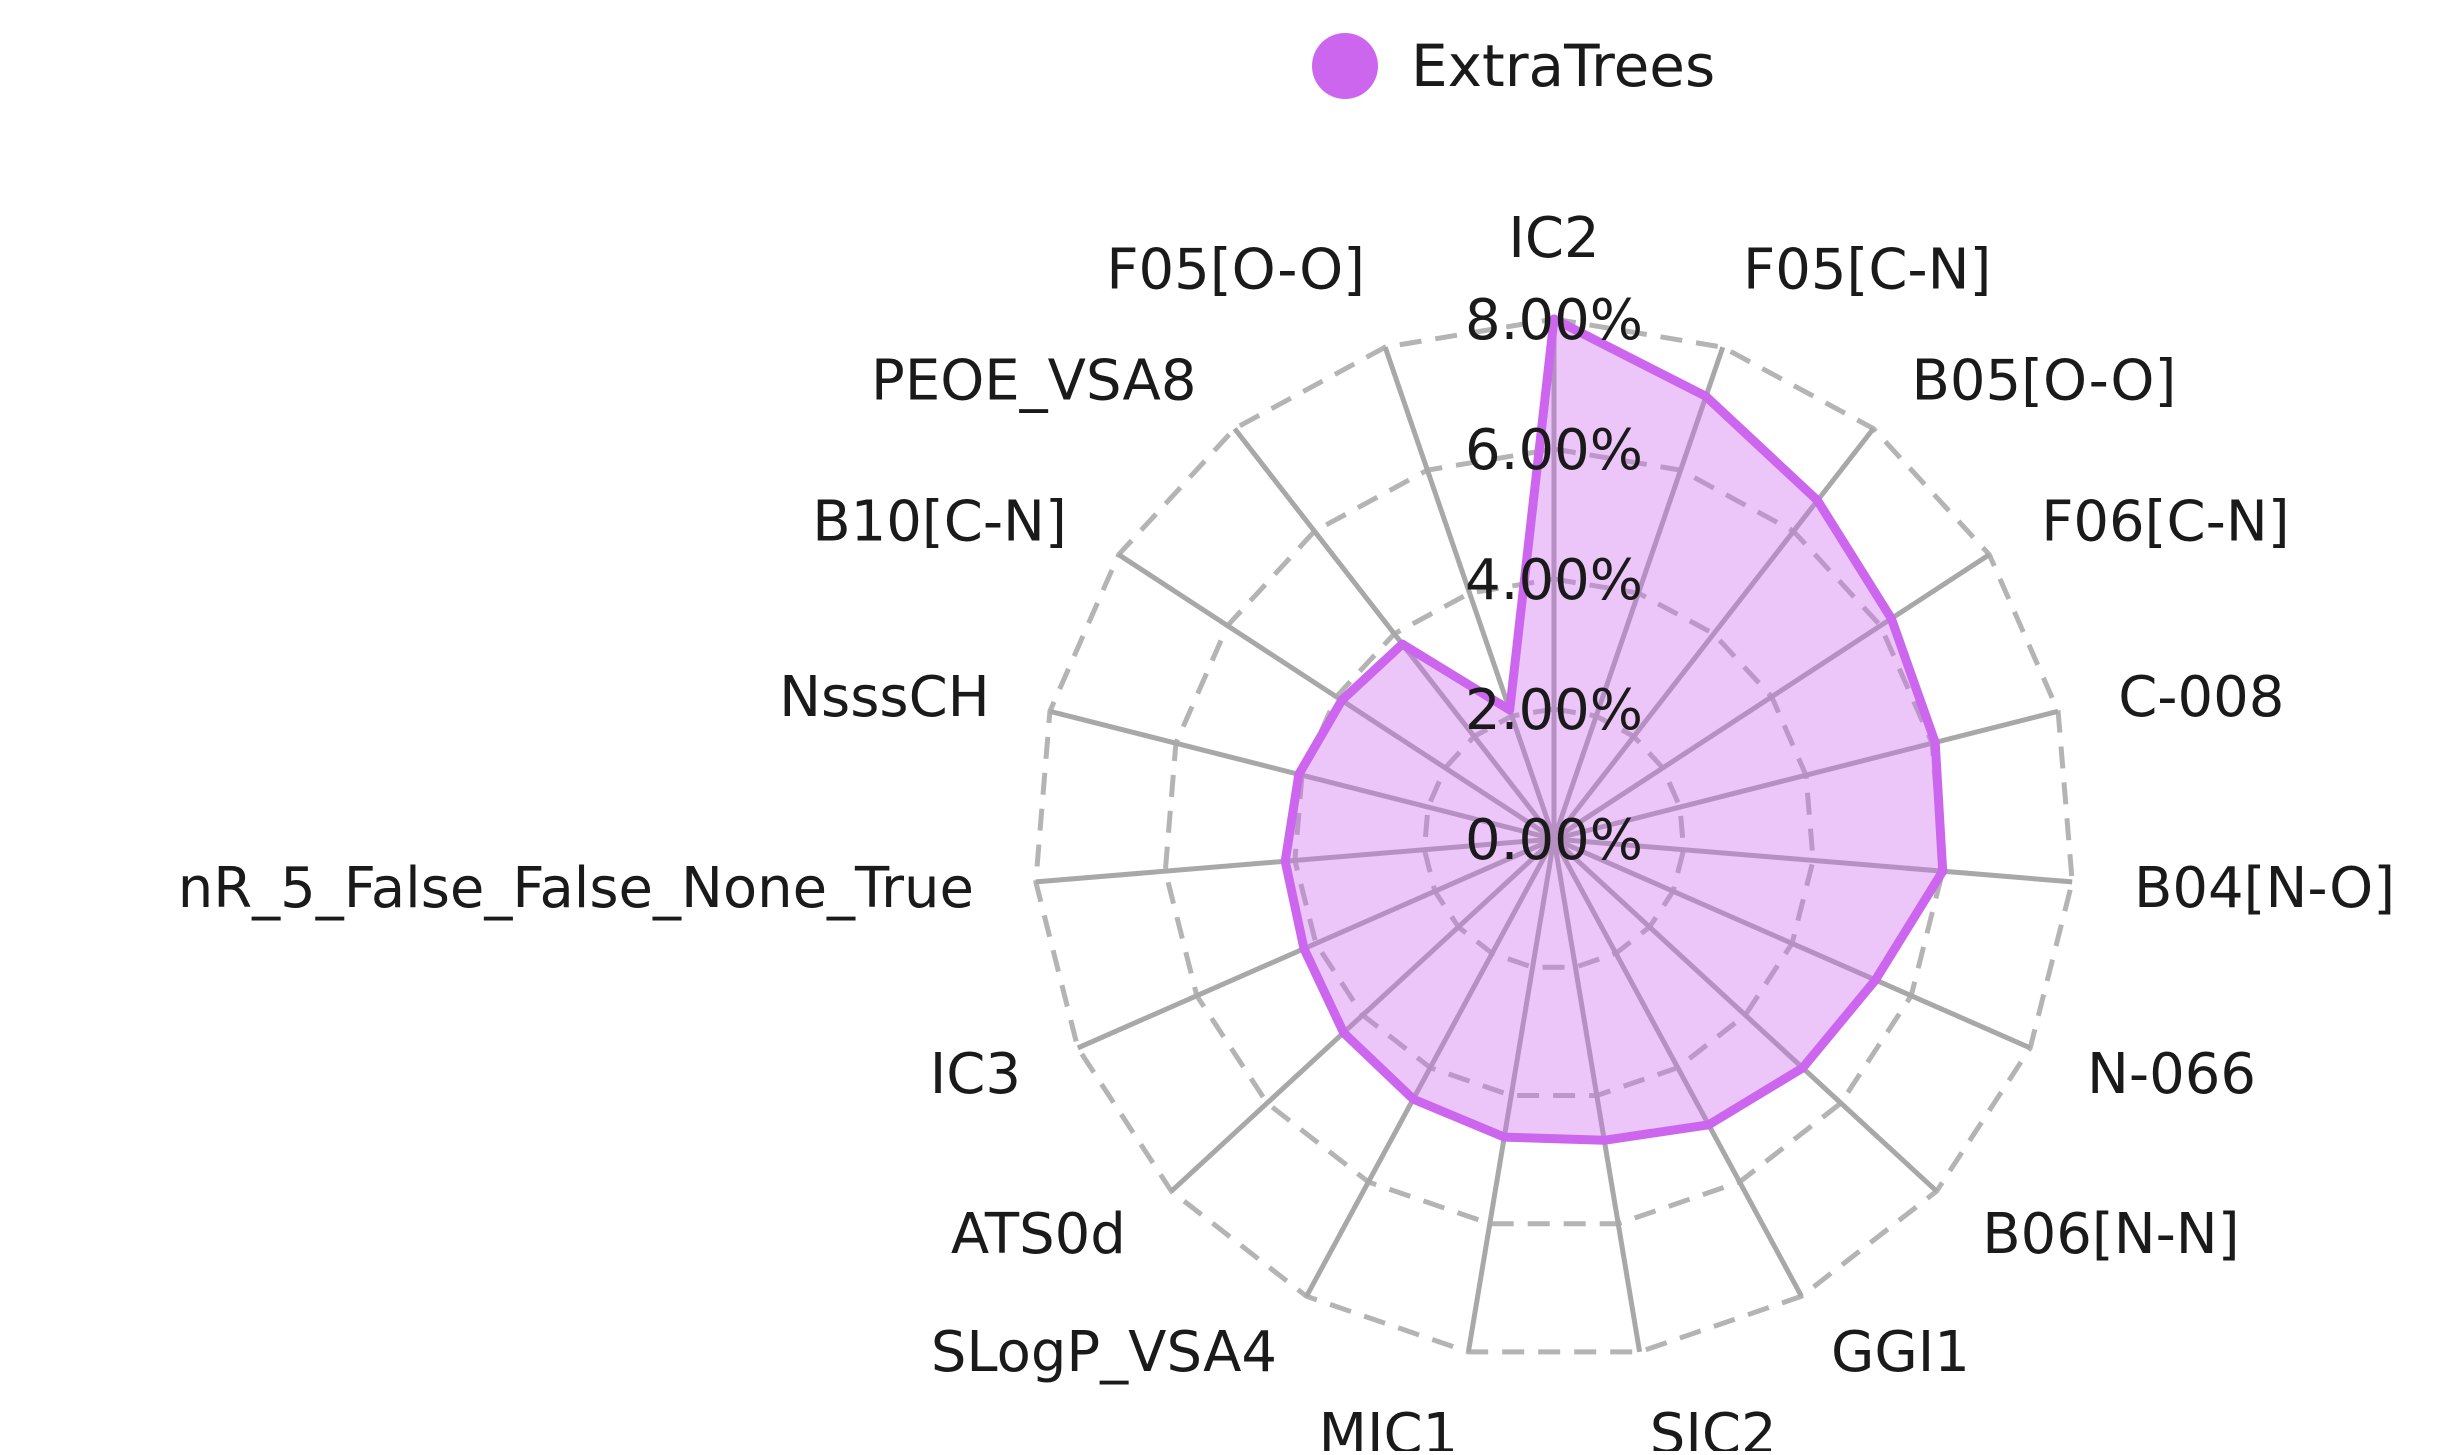  Describe the element at coordinates (2201, 697) in the screenshot. I see `category-label: C-008` at that location.